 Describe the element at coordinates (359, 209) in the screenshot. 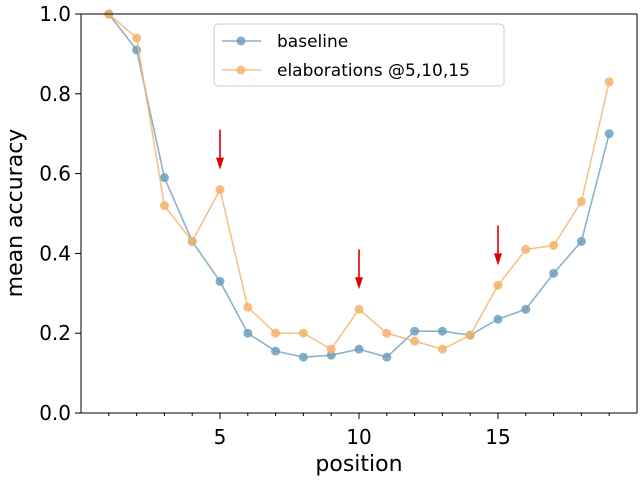

I see `annotation-layer` at that location.